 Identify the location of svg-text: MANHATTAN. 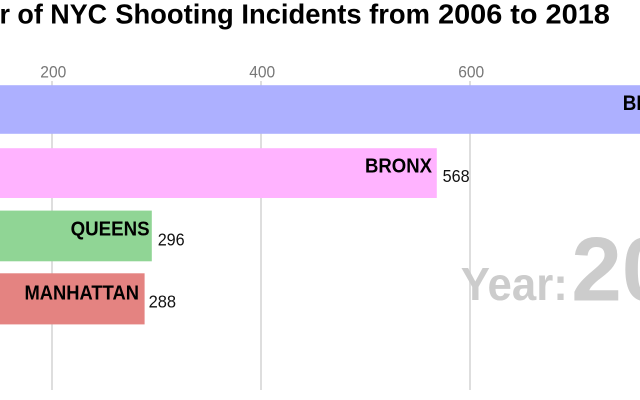
(82, 292).